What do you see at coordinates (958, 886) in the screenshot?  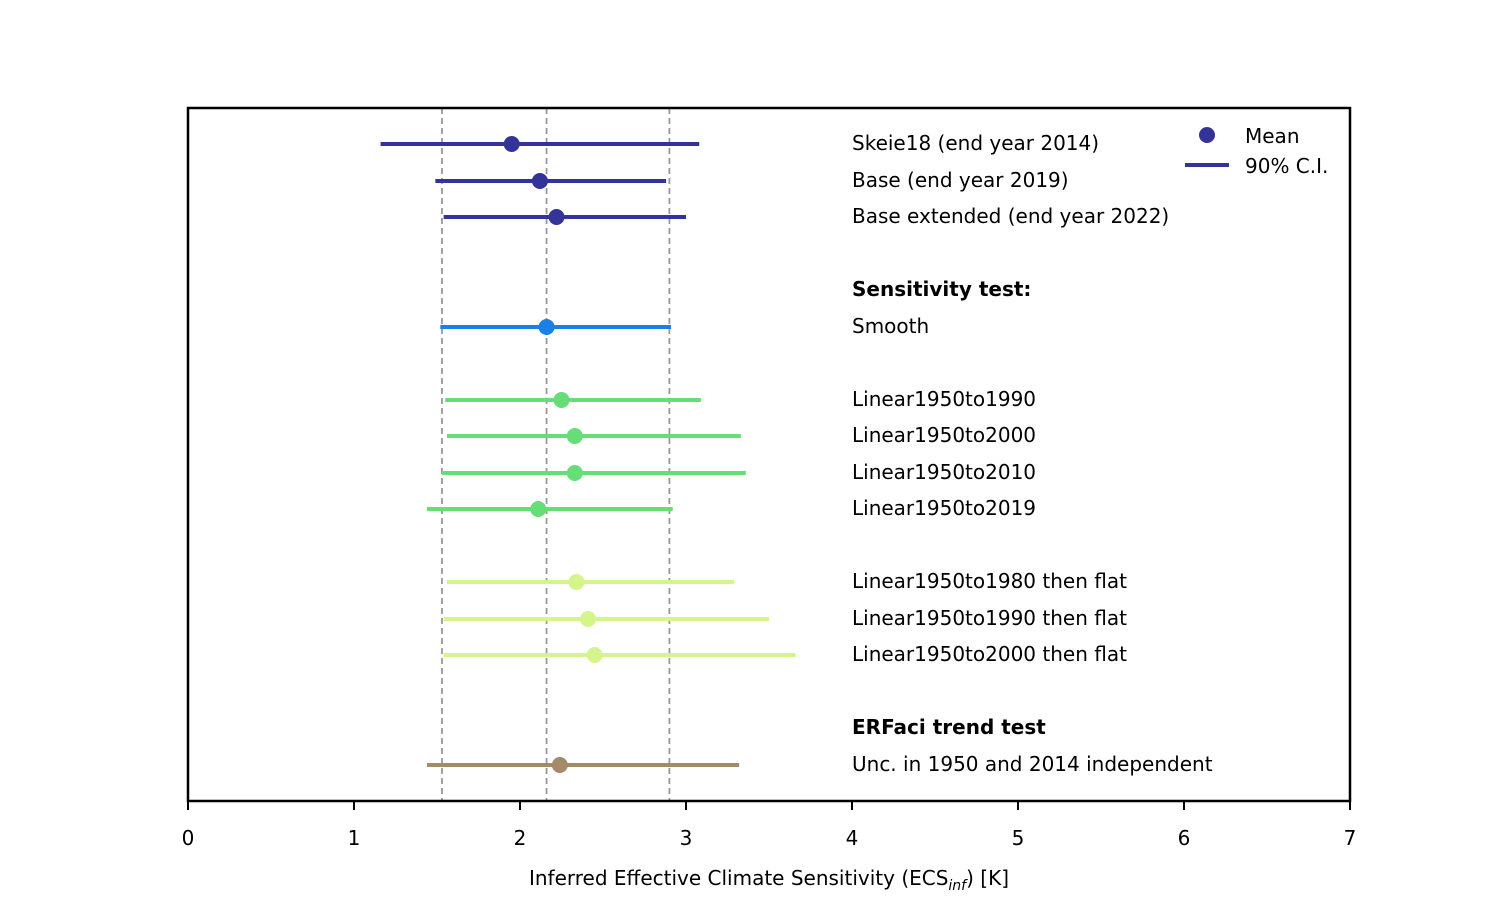 I see `x-axis-label-subscript: inf` at bounding box center [958, 886].